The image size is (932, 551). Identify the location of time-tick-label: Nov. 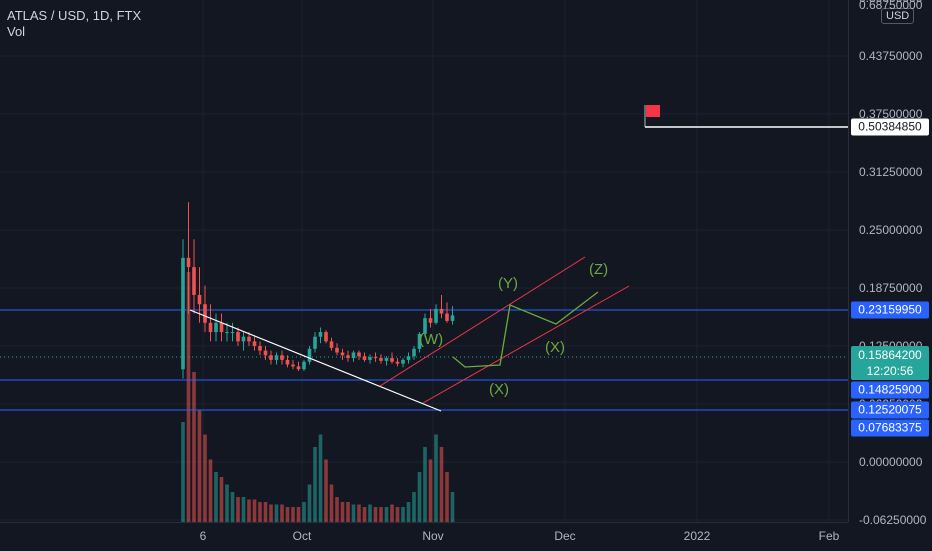
(433, 536).